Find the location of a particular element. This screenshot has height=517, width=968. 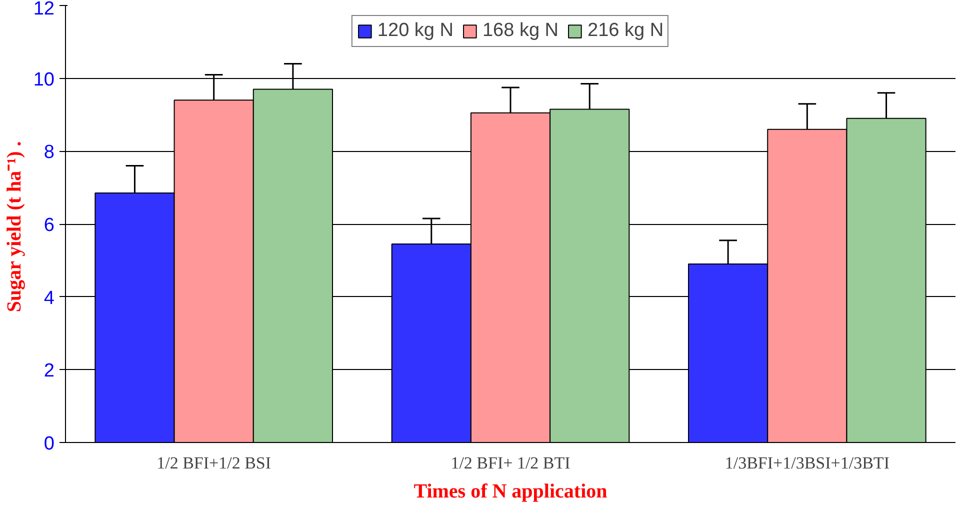

y-tick-label: 0 is located at coordinates (49, 444).